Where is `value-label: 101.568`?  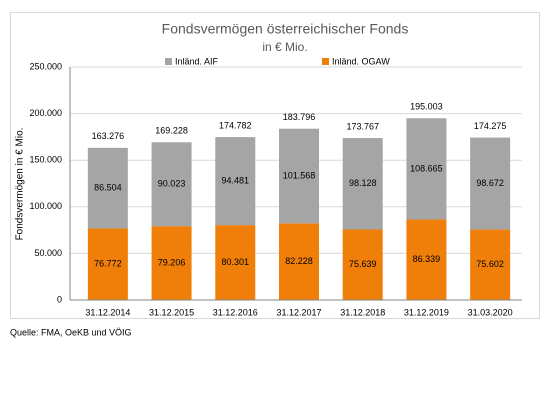 value-label: 101.568 is located at coordinates (299, 175).